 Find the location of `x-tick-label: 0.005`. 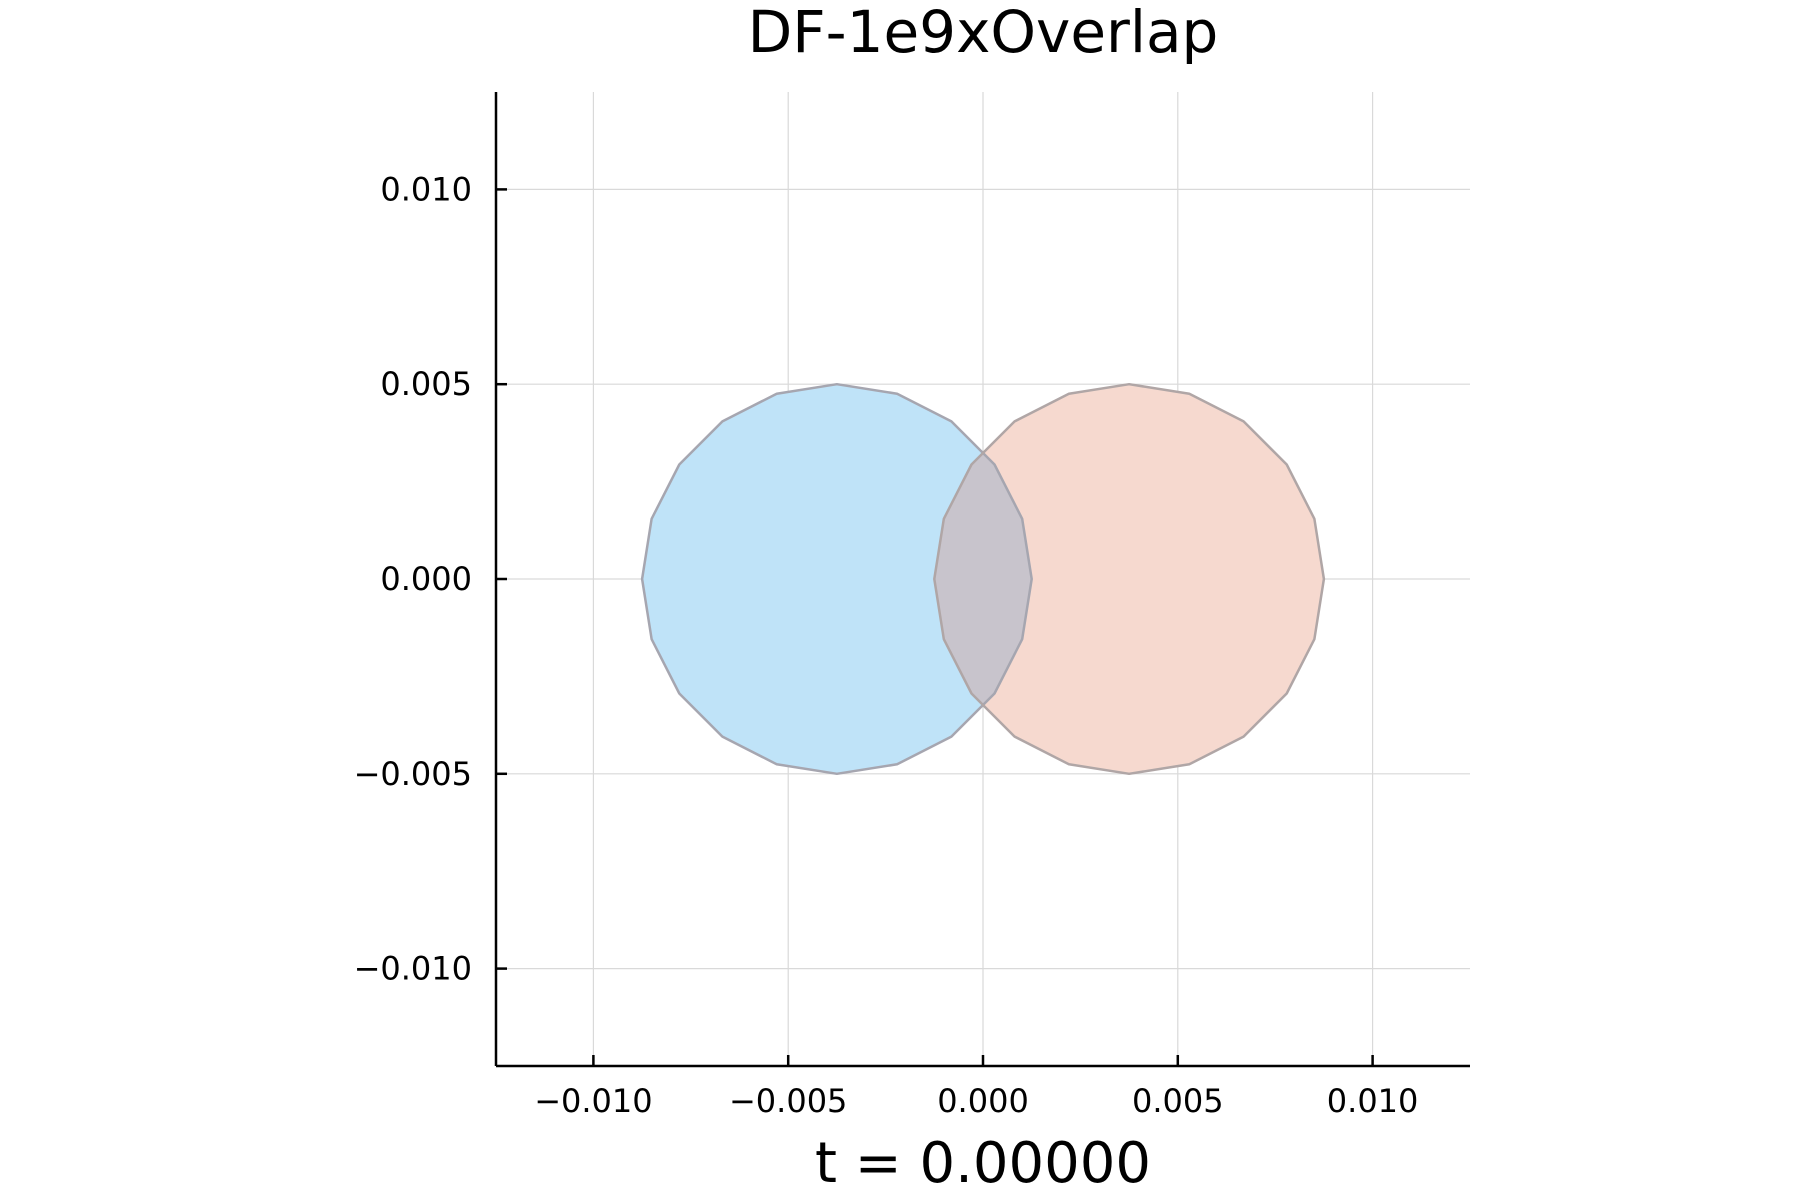

x-tick-label: 0.005 is located at coordinates (1178, 1101).